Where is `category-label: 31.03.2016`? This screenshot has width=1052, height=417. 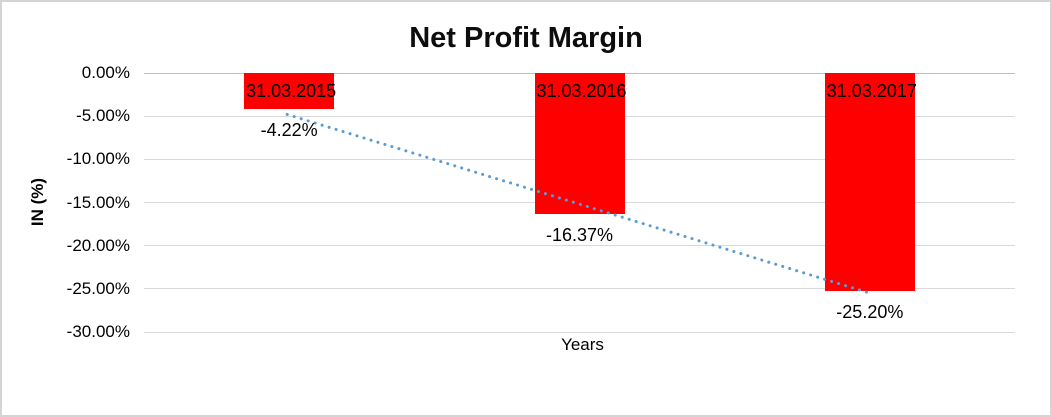 category-label: 31.03.2016 is located at coordinates (581, 91).